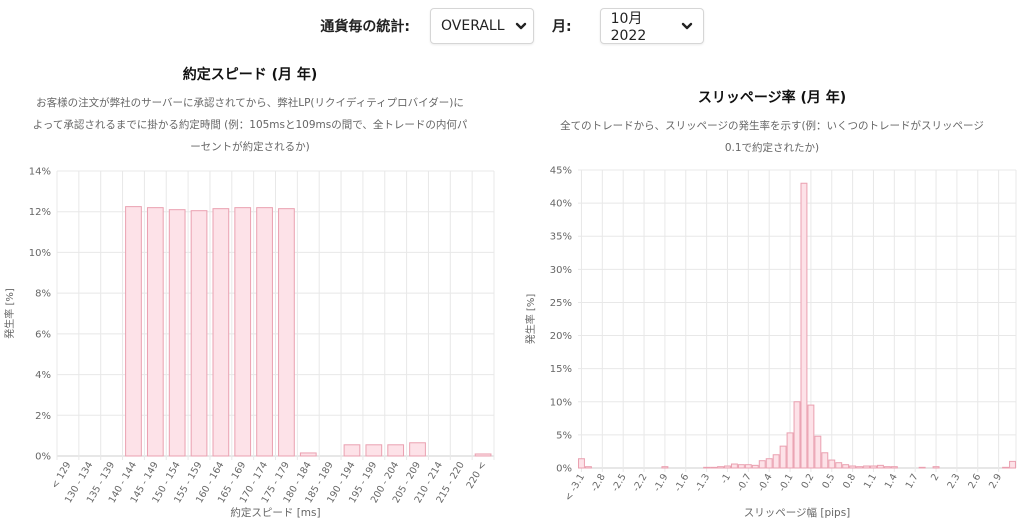 This screenshot has height=522, width=1024. I want to click on slippage-x-tick-label: 0.5, so click(828, 481).